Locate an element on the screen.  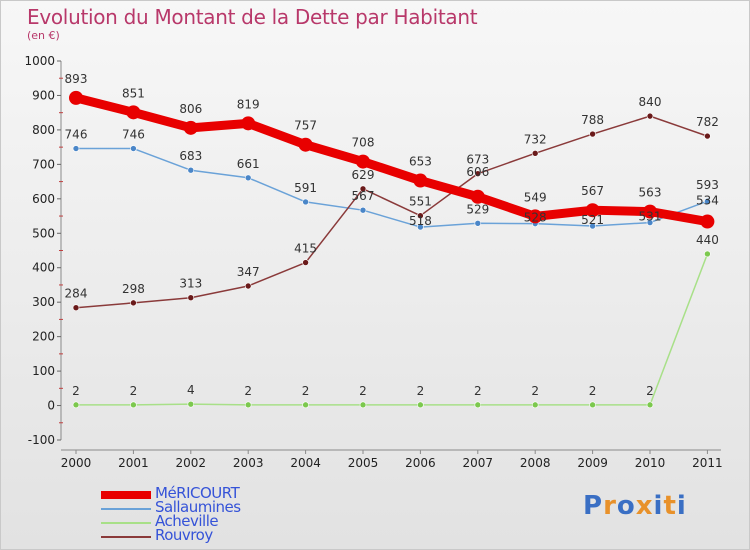
data-label-acheville: 4 is located at coordinates (191, 390).